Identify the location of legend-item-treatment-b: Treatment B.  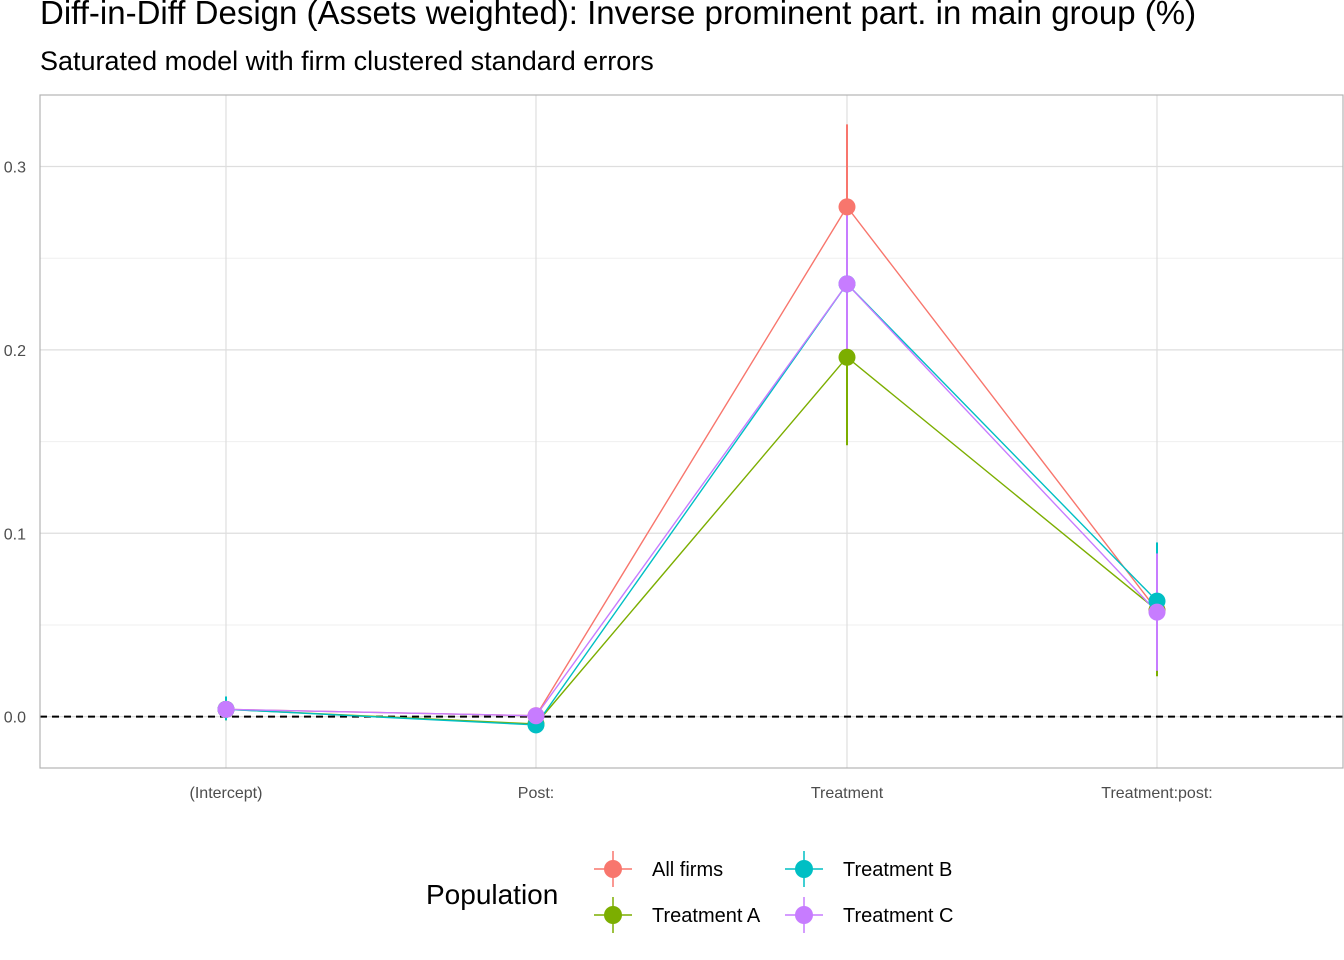
(868, 869).